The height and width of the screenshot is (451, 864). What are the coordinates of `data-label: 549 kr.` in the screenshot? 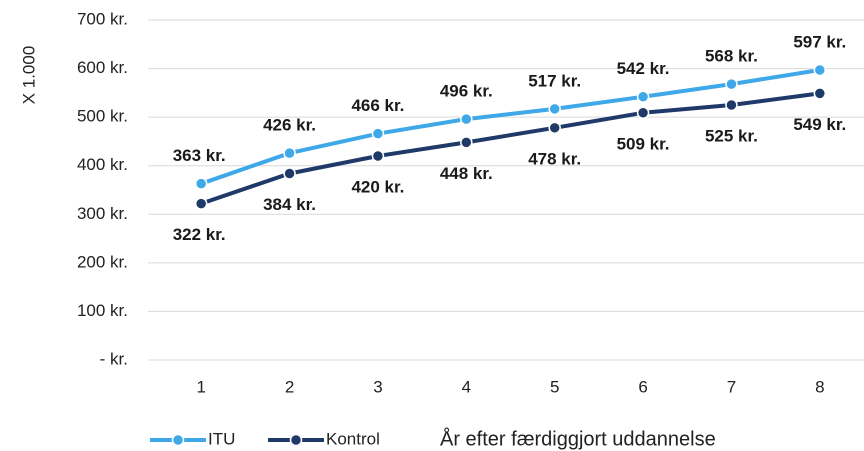 It's located at (819, 124).